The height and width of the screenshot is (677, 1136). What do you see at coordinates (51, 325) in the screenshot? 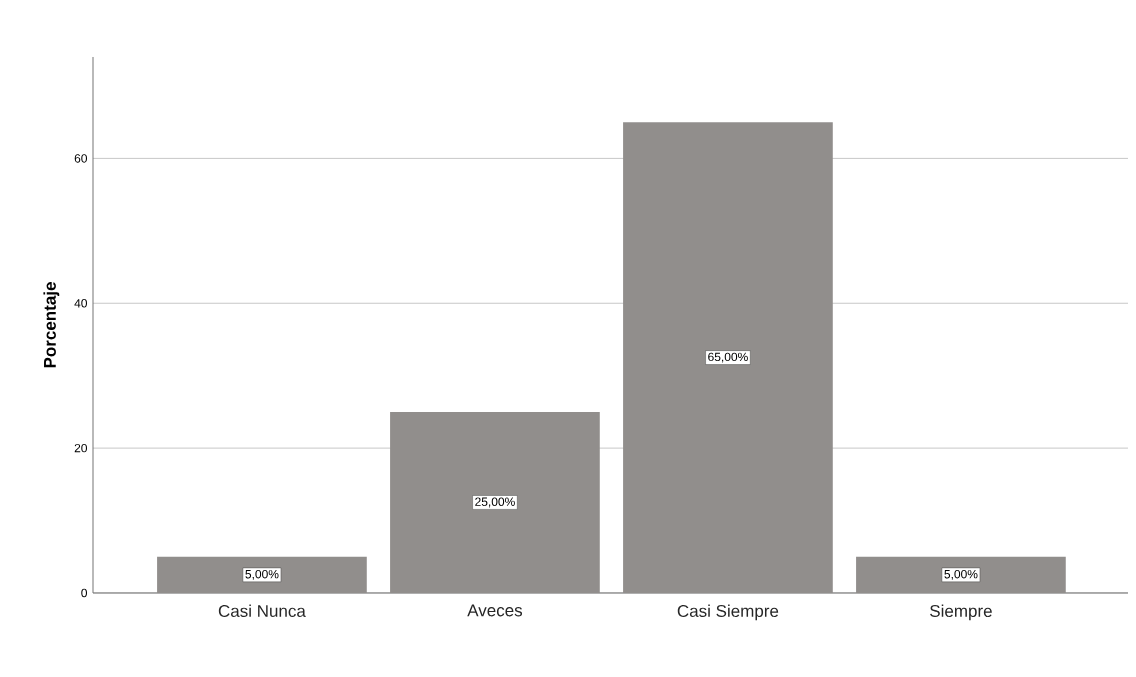
I see `y-axis-title: Porcentaje` at bounding box center [51, 325].